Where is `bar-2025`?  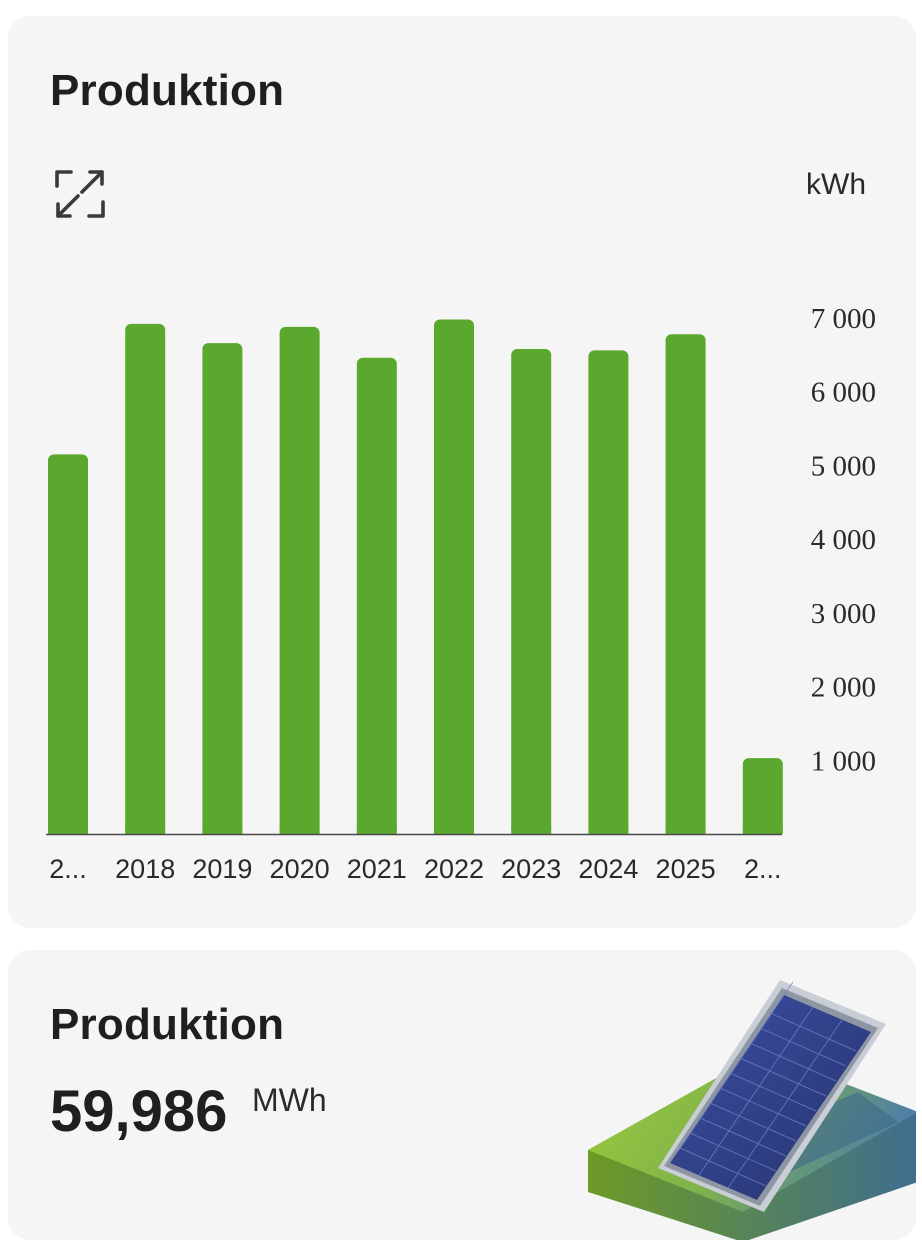 bar-2025 is located at coordinates (685, 584).